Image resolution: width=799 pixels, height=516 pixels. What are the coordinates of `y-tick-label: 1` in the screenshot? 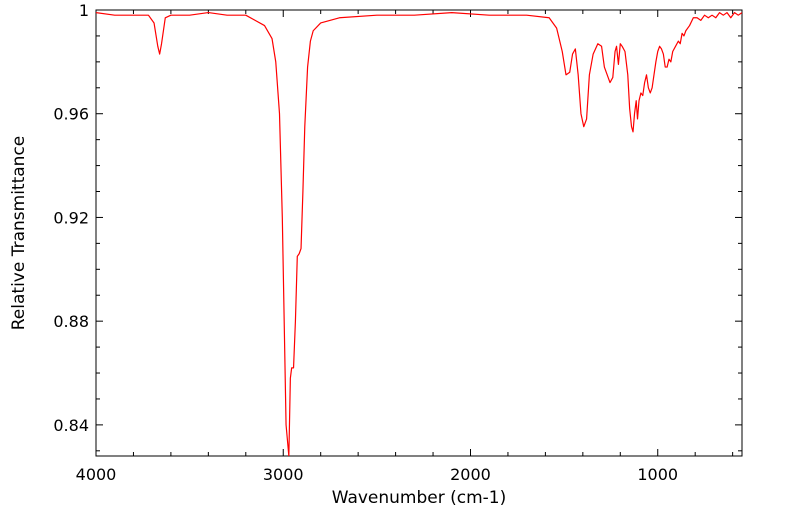 It's located at (84, 10).